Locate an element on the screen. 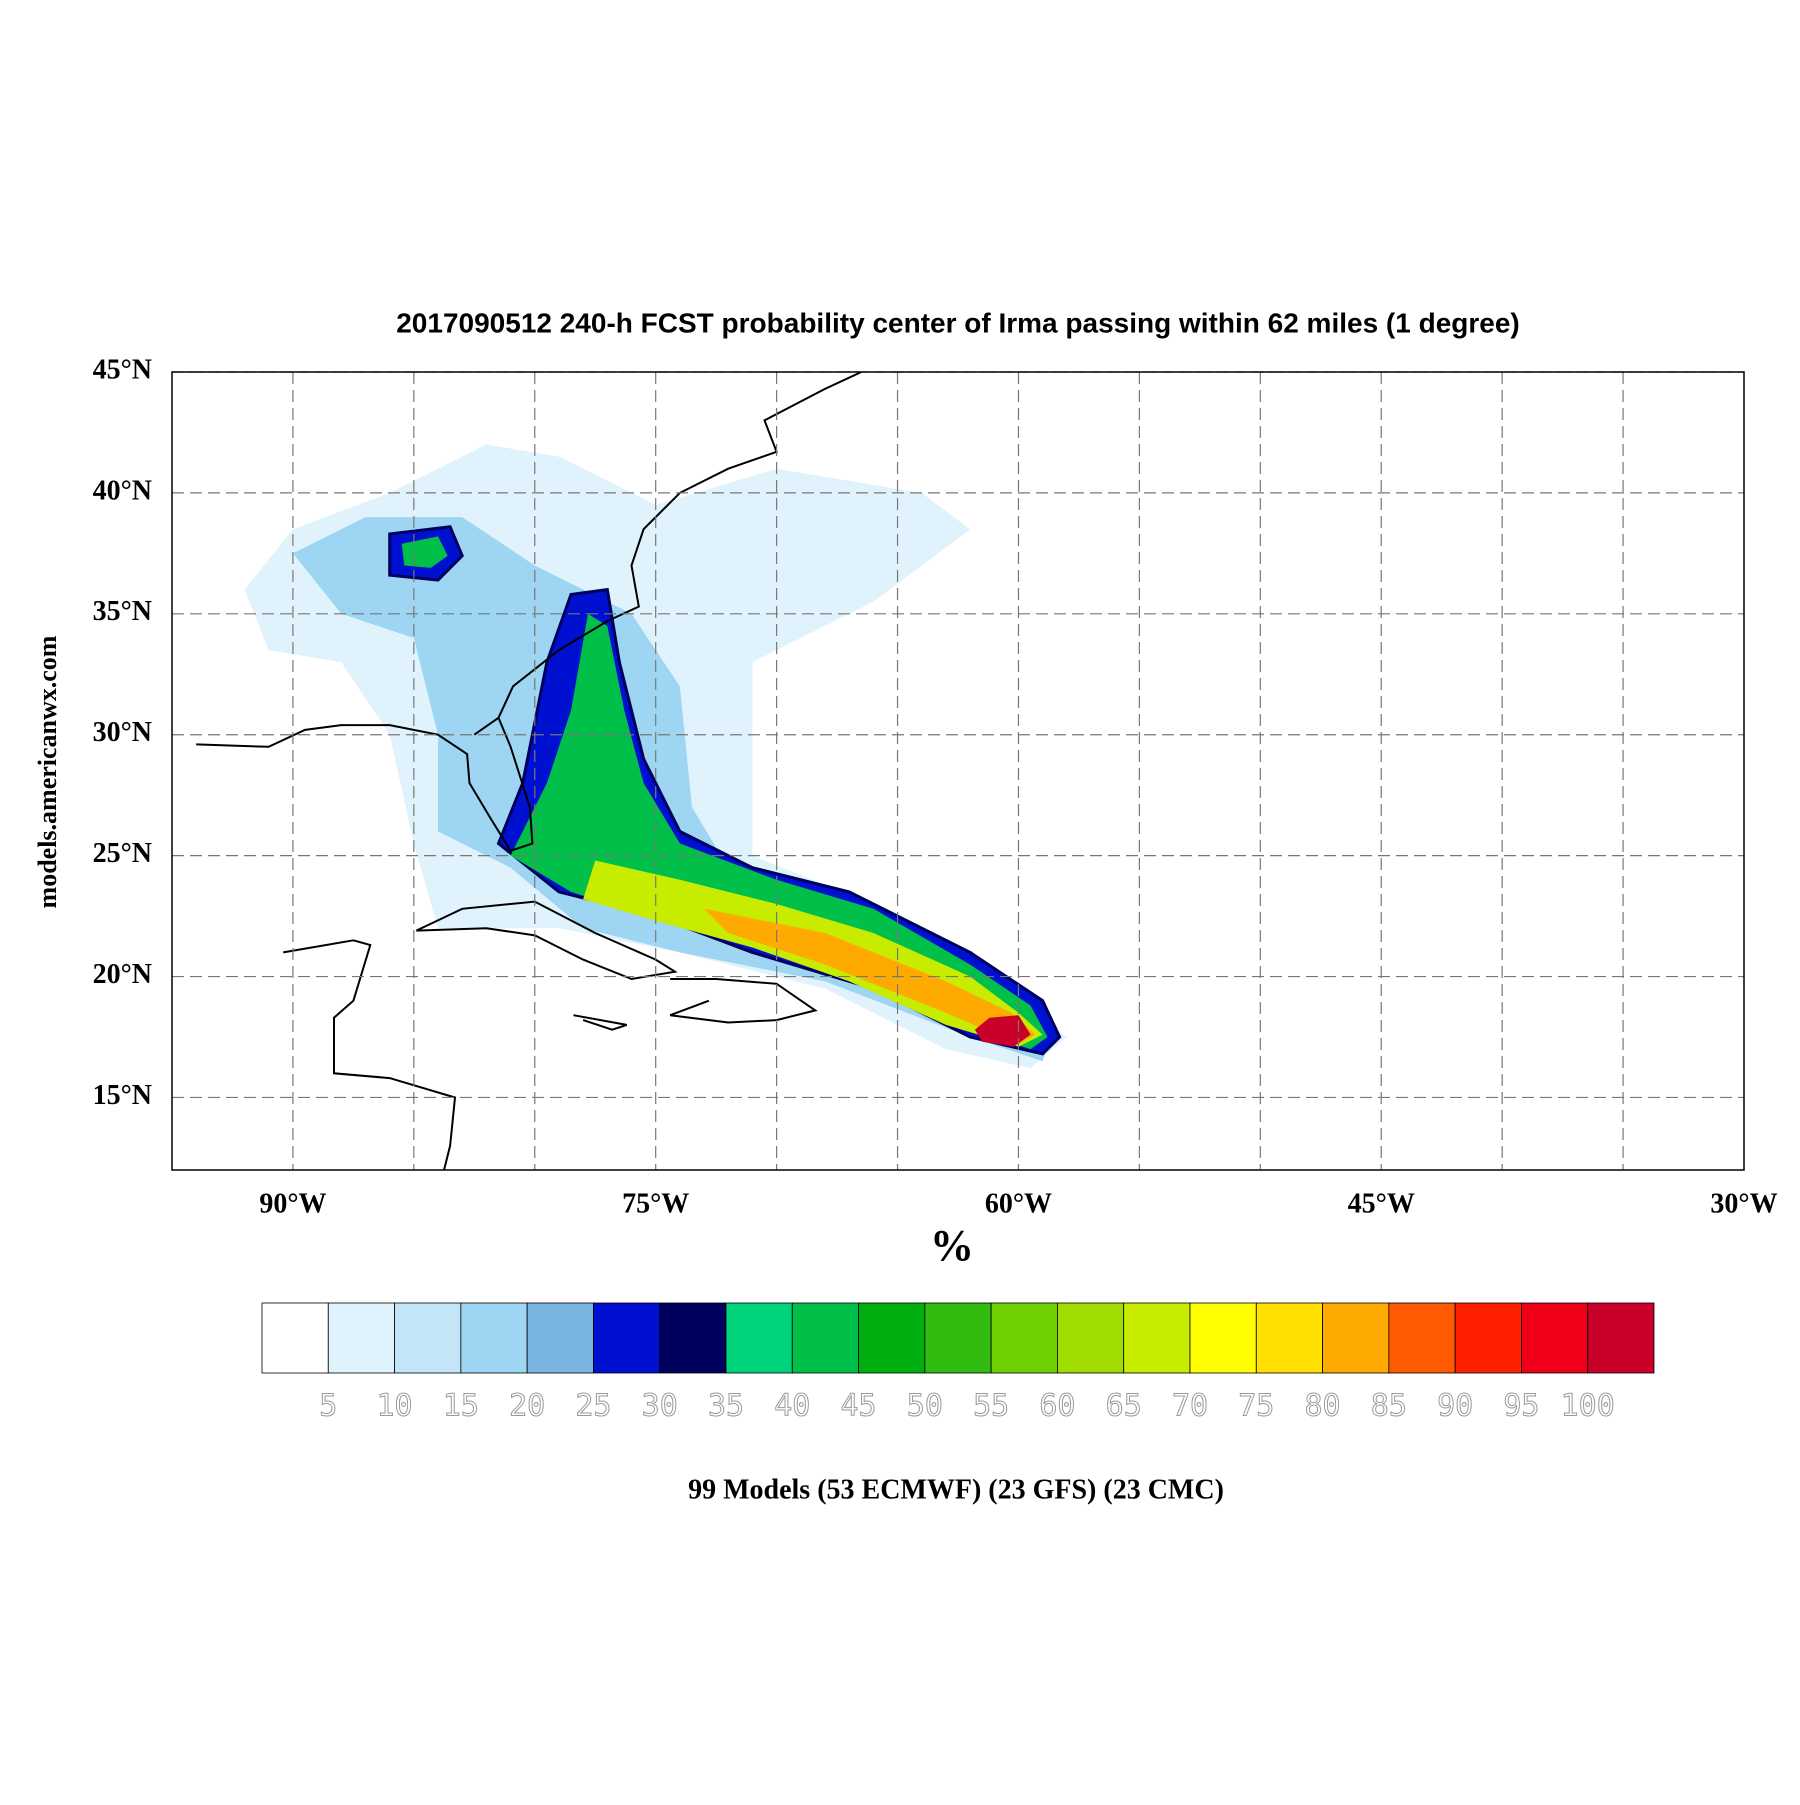 The width and height of the screenshot is (1800, 1805). colorbar-label: 40 is located at coordinates (792, 1406).